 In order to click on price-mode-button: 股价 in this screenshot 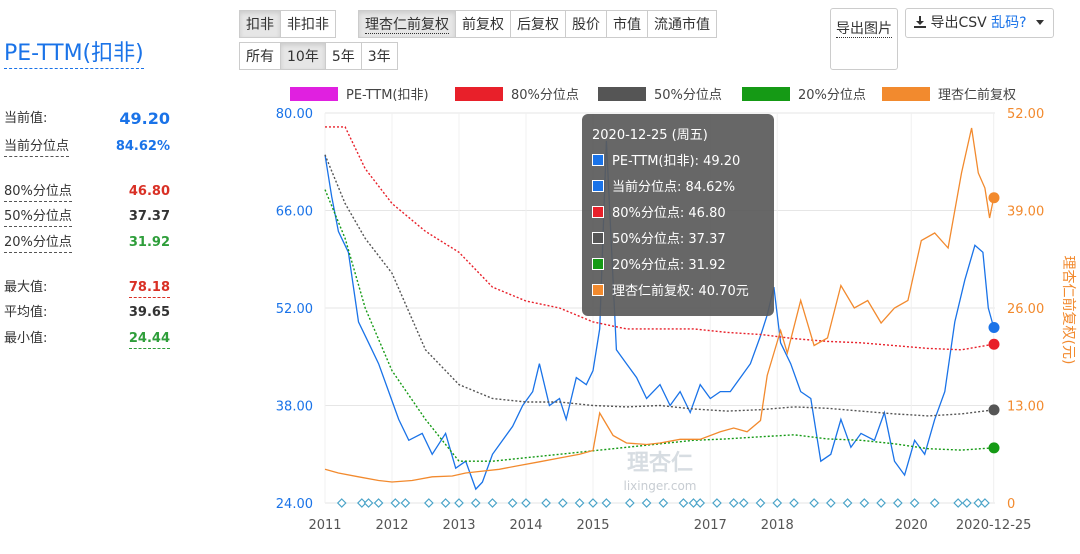, I will do `click(586, 24)`.